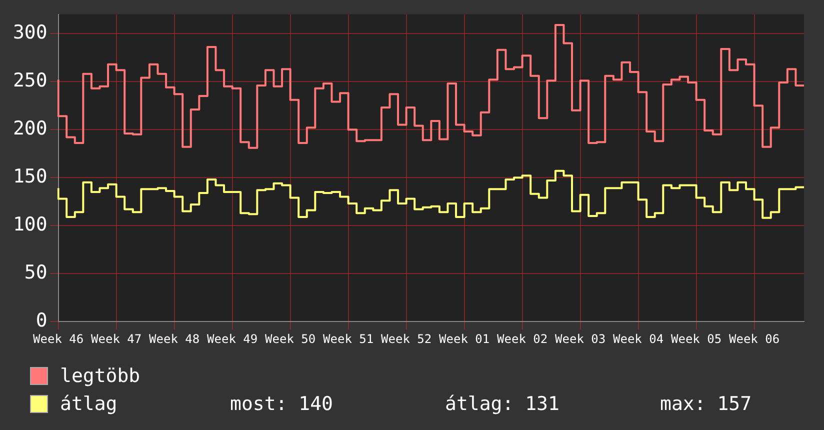 The height and width of the screenshot is (430, 824). I want to click on x-tick-label: Week 49, so click(232, 339).